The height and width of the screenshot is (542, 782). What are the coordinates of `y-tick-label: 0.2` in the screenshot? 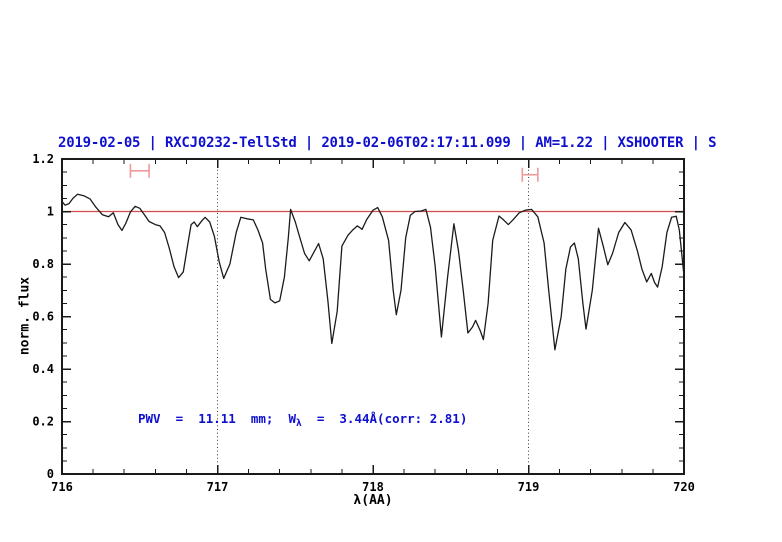 It's located at (43, 422).